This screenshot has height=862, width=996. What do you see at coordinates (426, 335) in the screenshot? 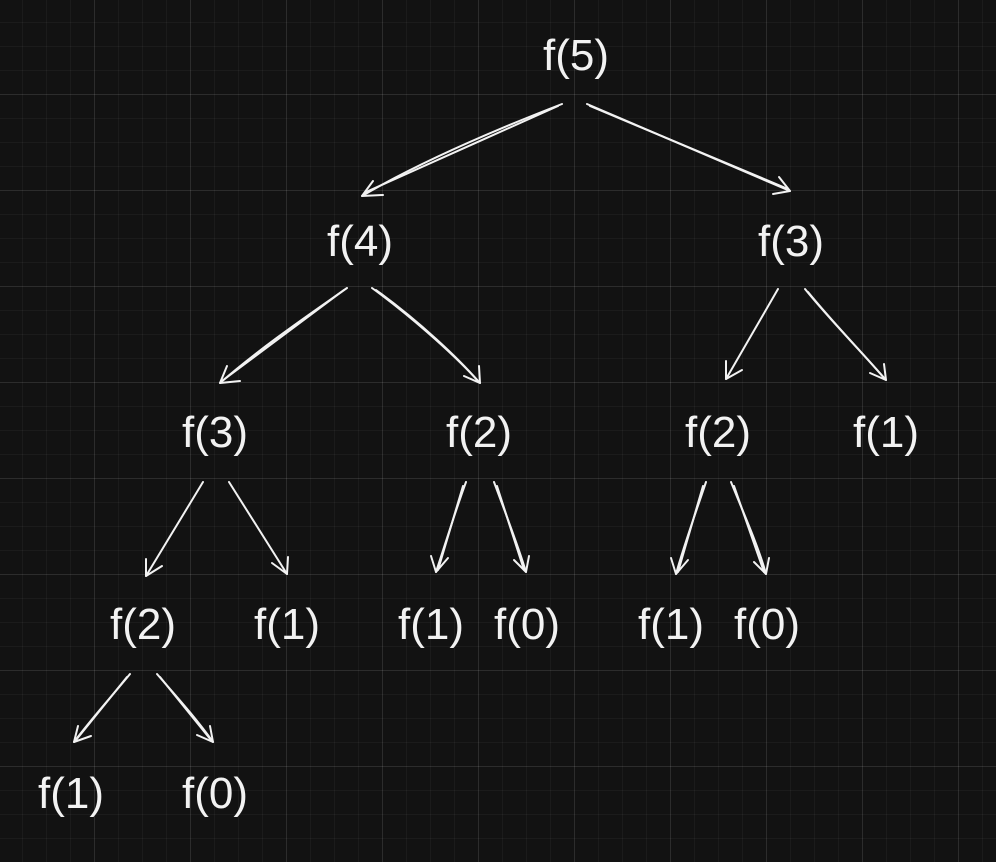
I see `edge-f4-to-f2` at bounding box center [426, 335].